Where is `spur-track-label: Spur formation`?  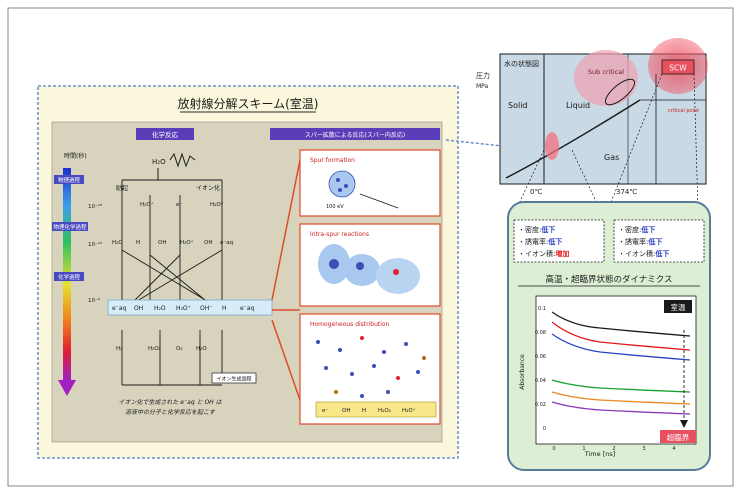 spur-track-label: Spur formation is located at coordinates (332, 160).